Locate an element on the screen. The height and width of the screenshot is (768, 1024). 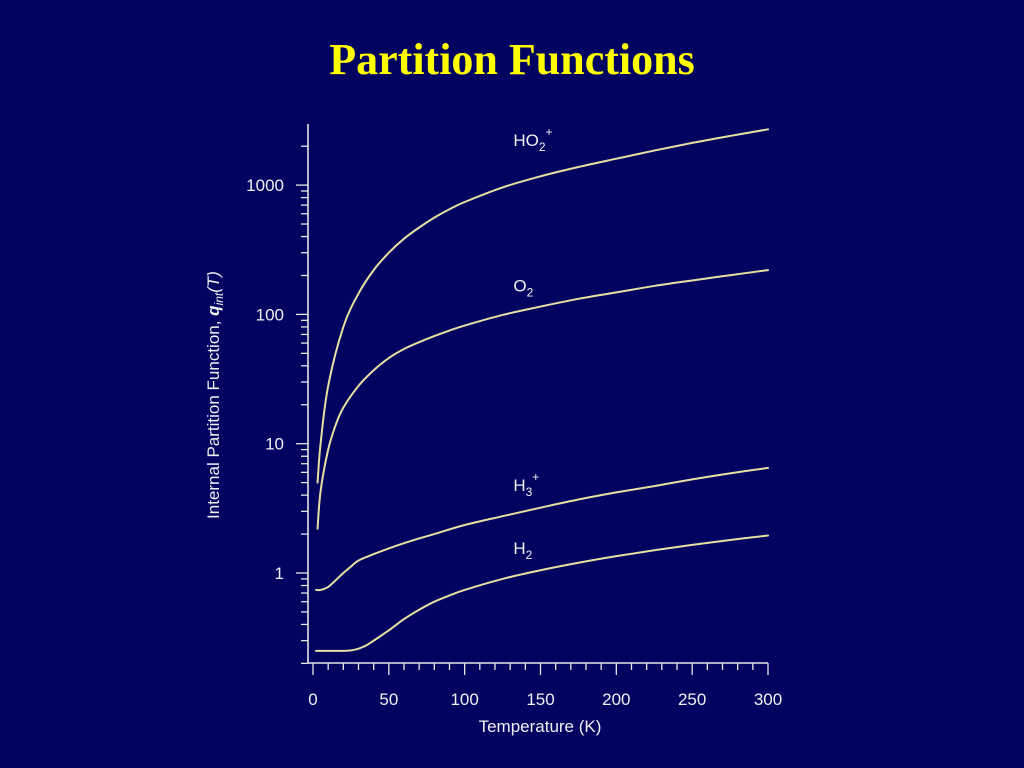
y-tick-label: 100 is located at coordinates (270, 314).